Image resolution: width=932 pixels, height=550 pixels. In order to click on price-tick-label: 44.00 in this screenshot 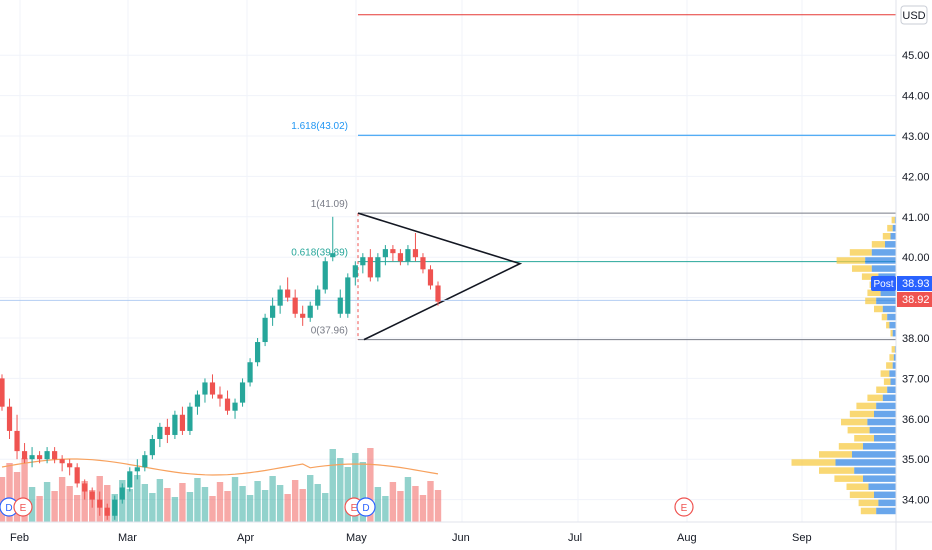, I will do `click(916, 97)`.